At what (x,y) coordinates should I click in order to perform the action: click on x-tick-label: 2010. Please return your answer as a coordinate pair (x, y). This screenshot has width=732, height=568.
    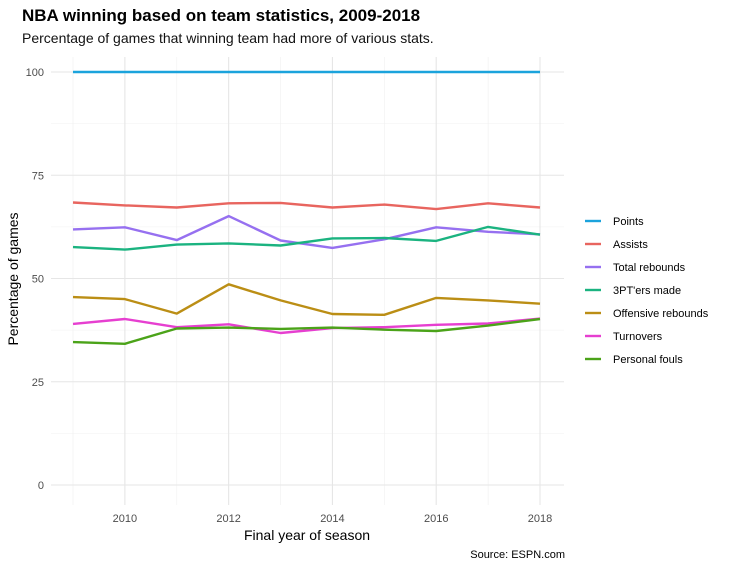
    Looking at the image, I should click on (125, 519).